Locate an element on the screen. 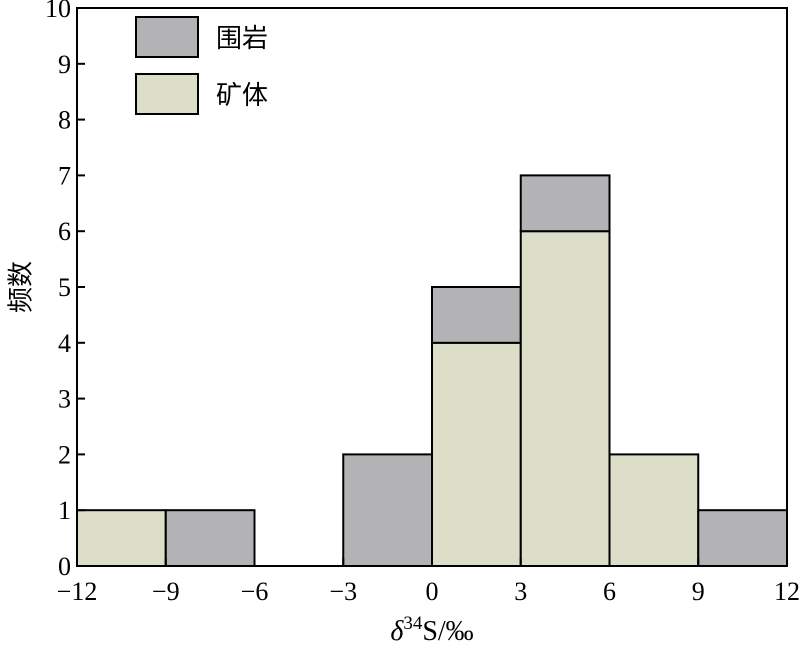 The image size is (800, 648). y-tick-label: 2 is located at coordinates (64, 454).